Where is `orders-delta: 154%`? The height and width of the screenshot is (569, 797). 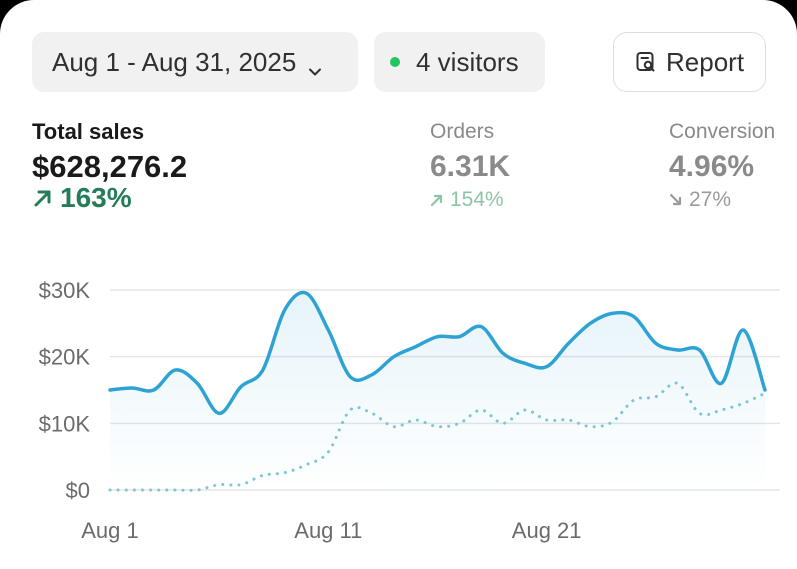 orders-delta: 154% is located at coordinates (470, 200).